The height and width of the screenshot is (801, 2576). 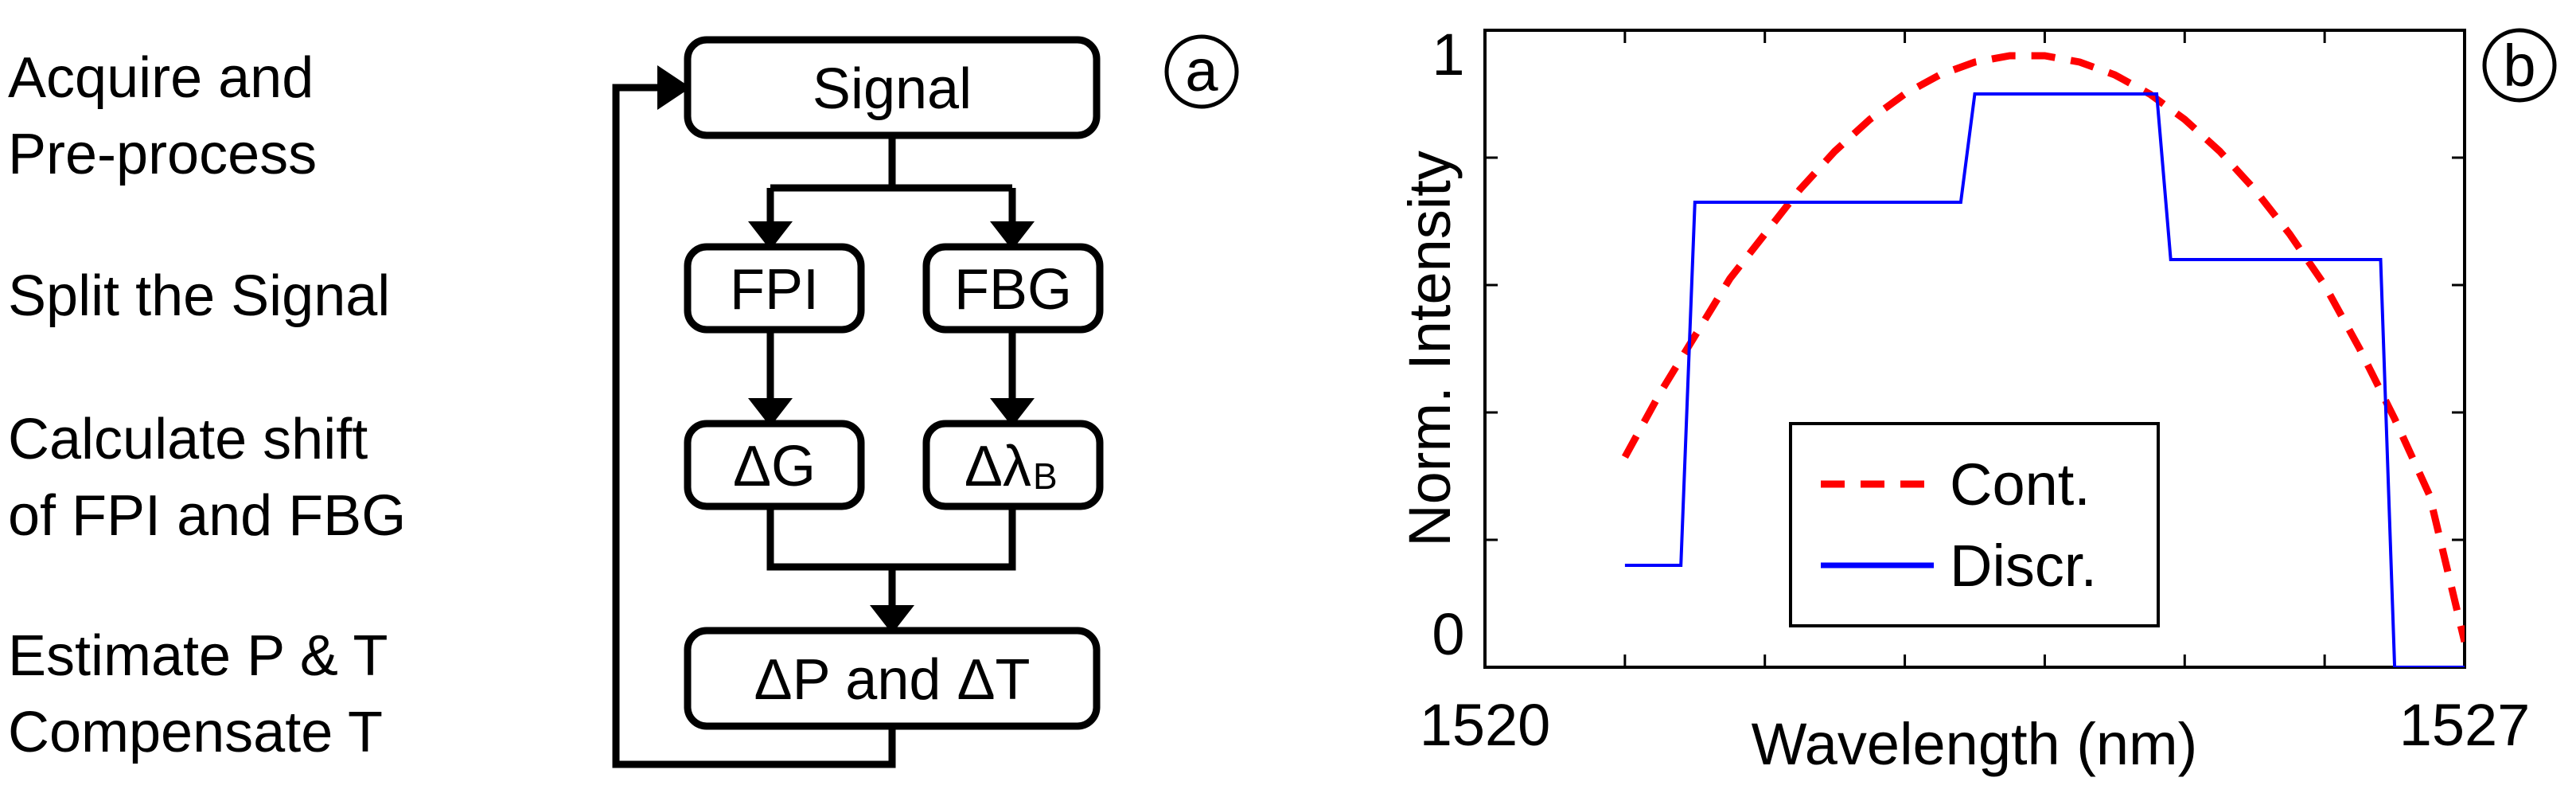 What do you see at coordinates (1975, 744) in the screenshot?
I see `x-axis-label: Wavelength (nm)` at bounding box center [1975, 744].